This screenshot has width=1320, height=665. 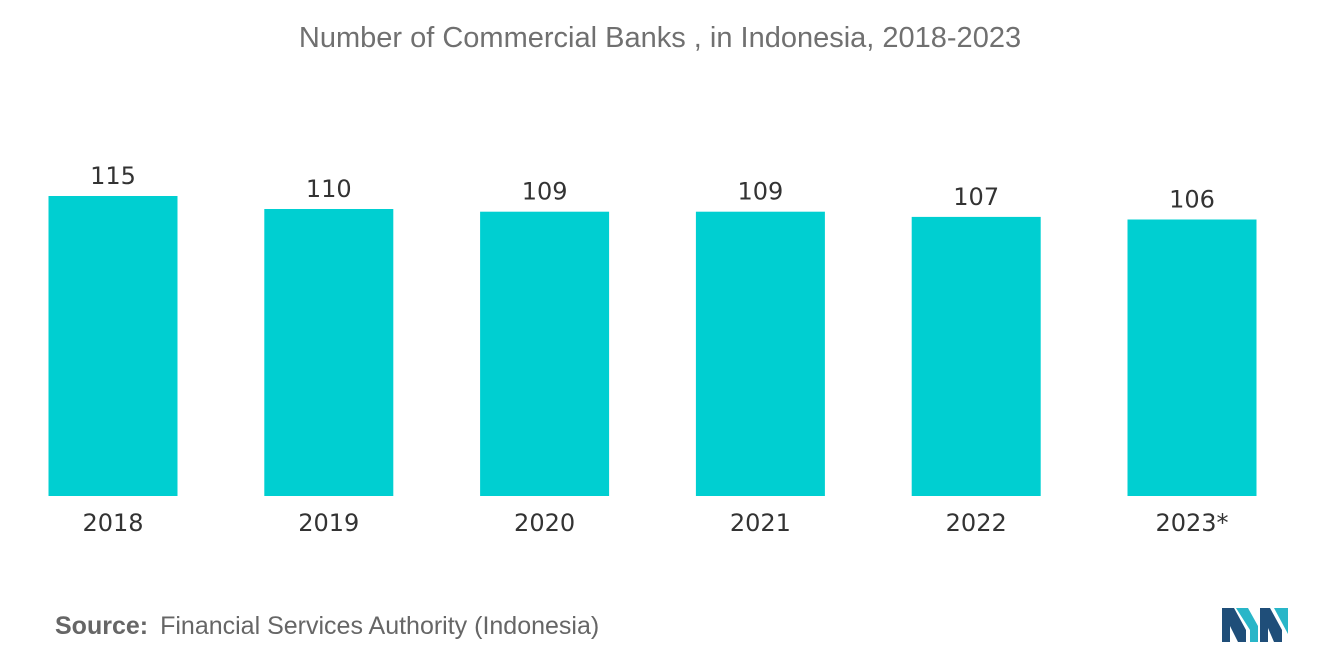 What do you see at coordinates (113, 176) in the screenshot?
I see `value-label-2018: 115` at bounding box center [113, 176].